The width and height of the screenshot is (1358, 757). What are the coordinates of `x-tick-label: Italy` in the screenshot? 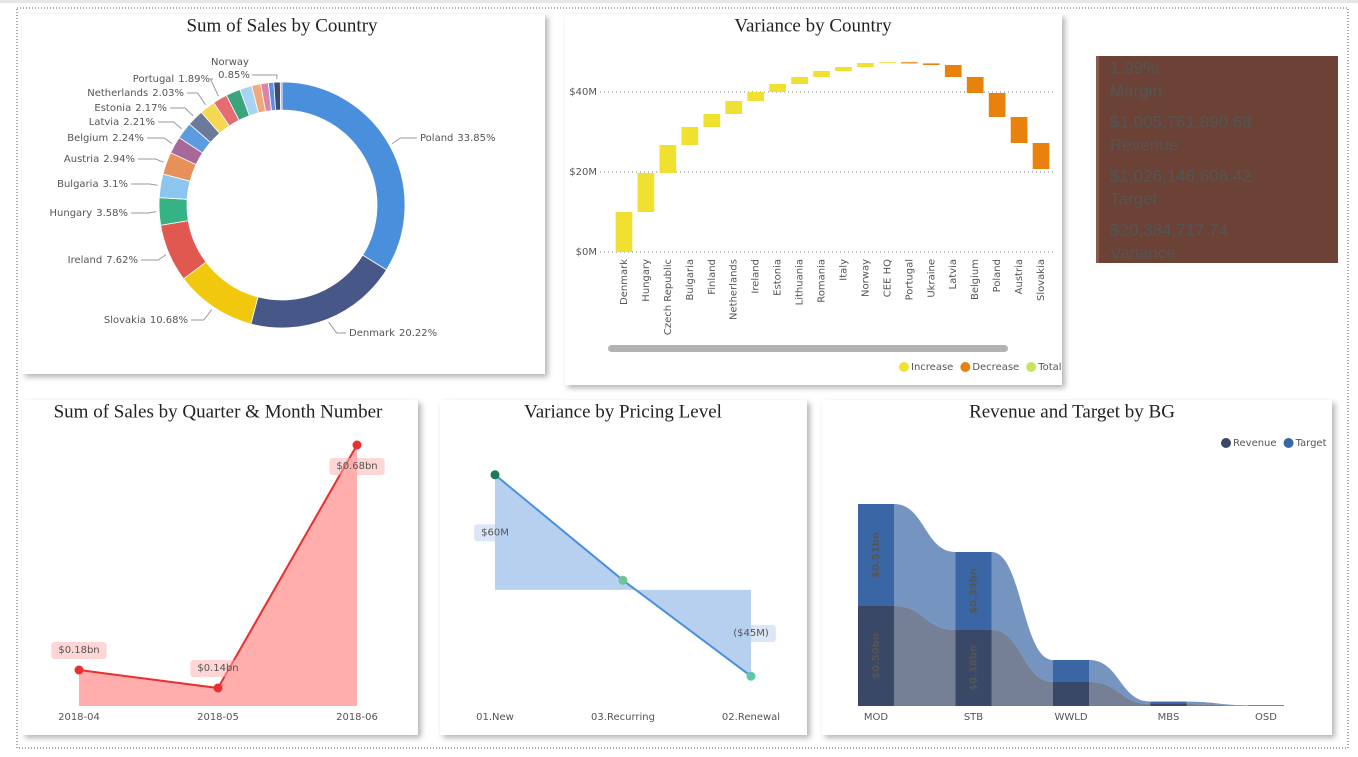 It's located at (843, 270).